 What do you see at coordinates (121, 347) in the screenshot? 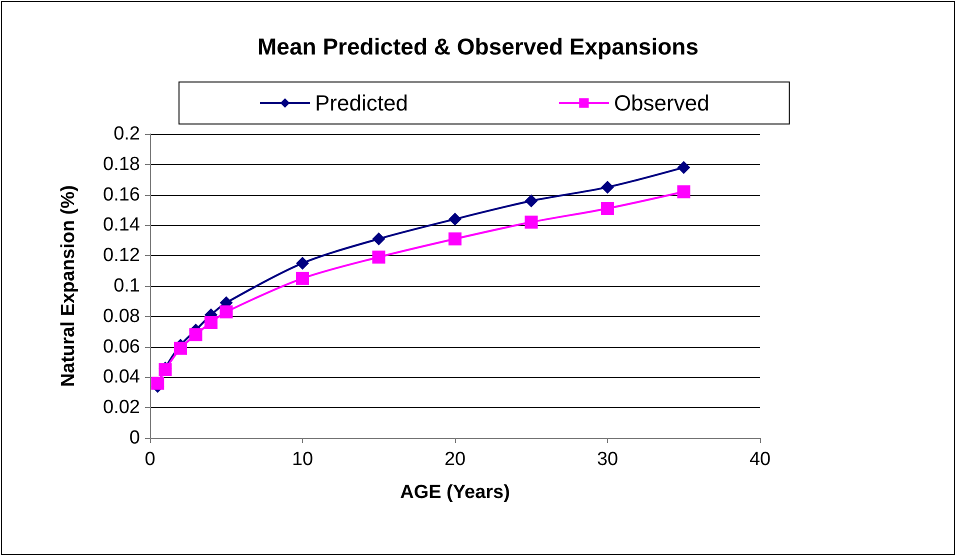
I see `y-tick-label: 0.06` at bounding box center [121, 347].